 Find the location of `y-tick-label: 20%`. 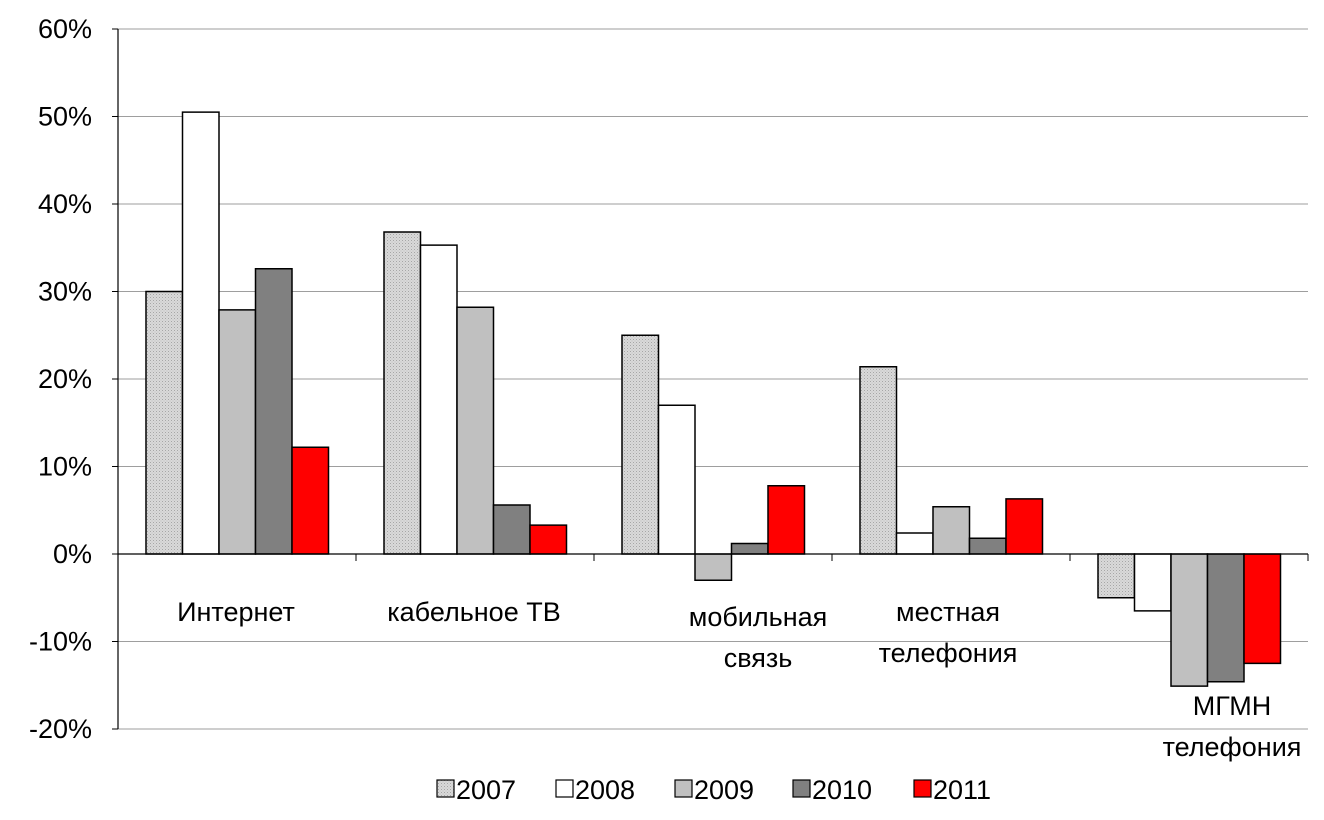

y-tick-label: 20% is located at coordinates (65, 379).